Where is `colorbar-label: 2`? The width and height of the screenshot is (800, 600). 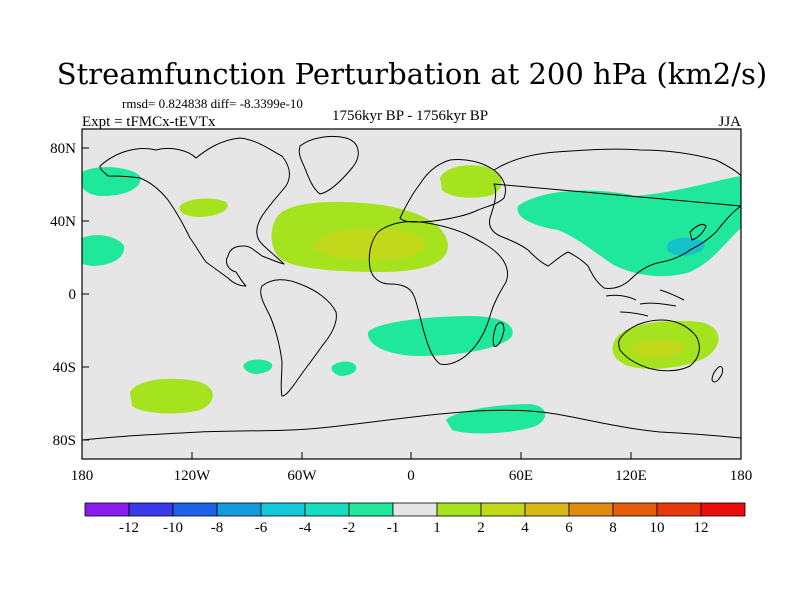
colorbar-label: 2 is located at coordinates (481, 528).